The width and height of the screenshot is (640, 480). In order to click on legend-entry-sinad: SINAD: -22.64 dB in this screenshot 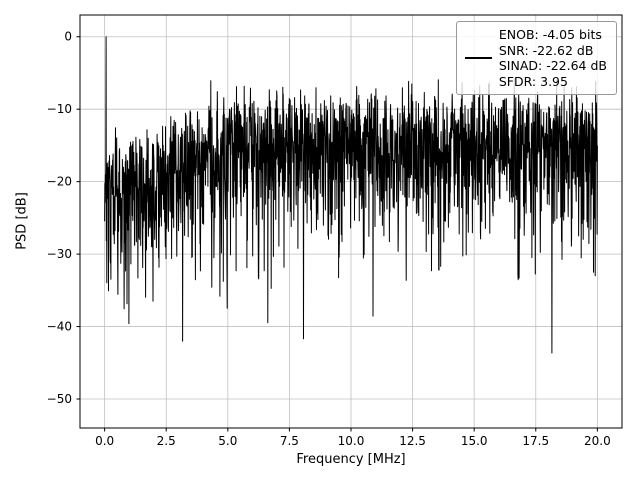, I will do `click(552, 65)`.